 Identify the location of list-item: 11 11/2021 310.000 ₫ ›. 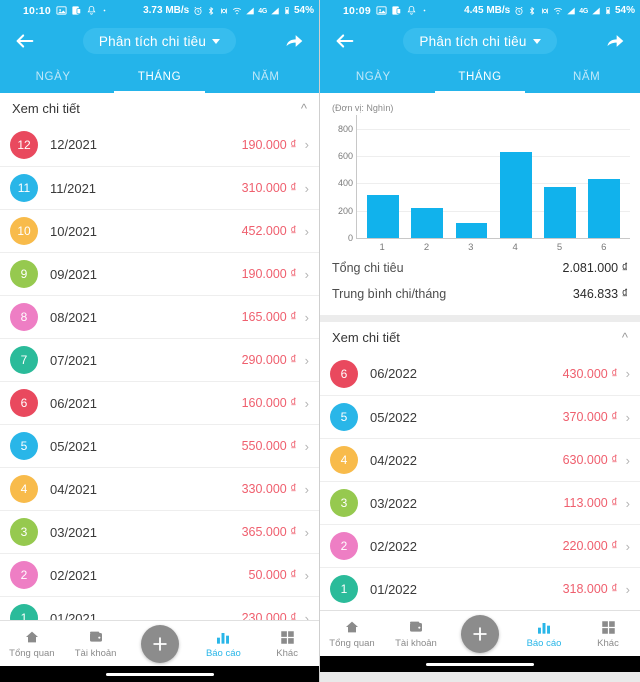
(159, 187).